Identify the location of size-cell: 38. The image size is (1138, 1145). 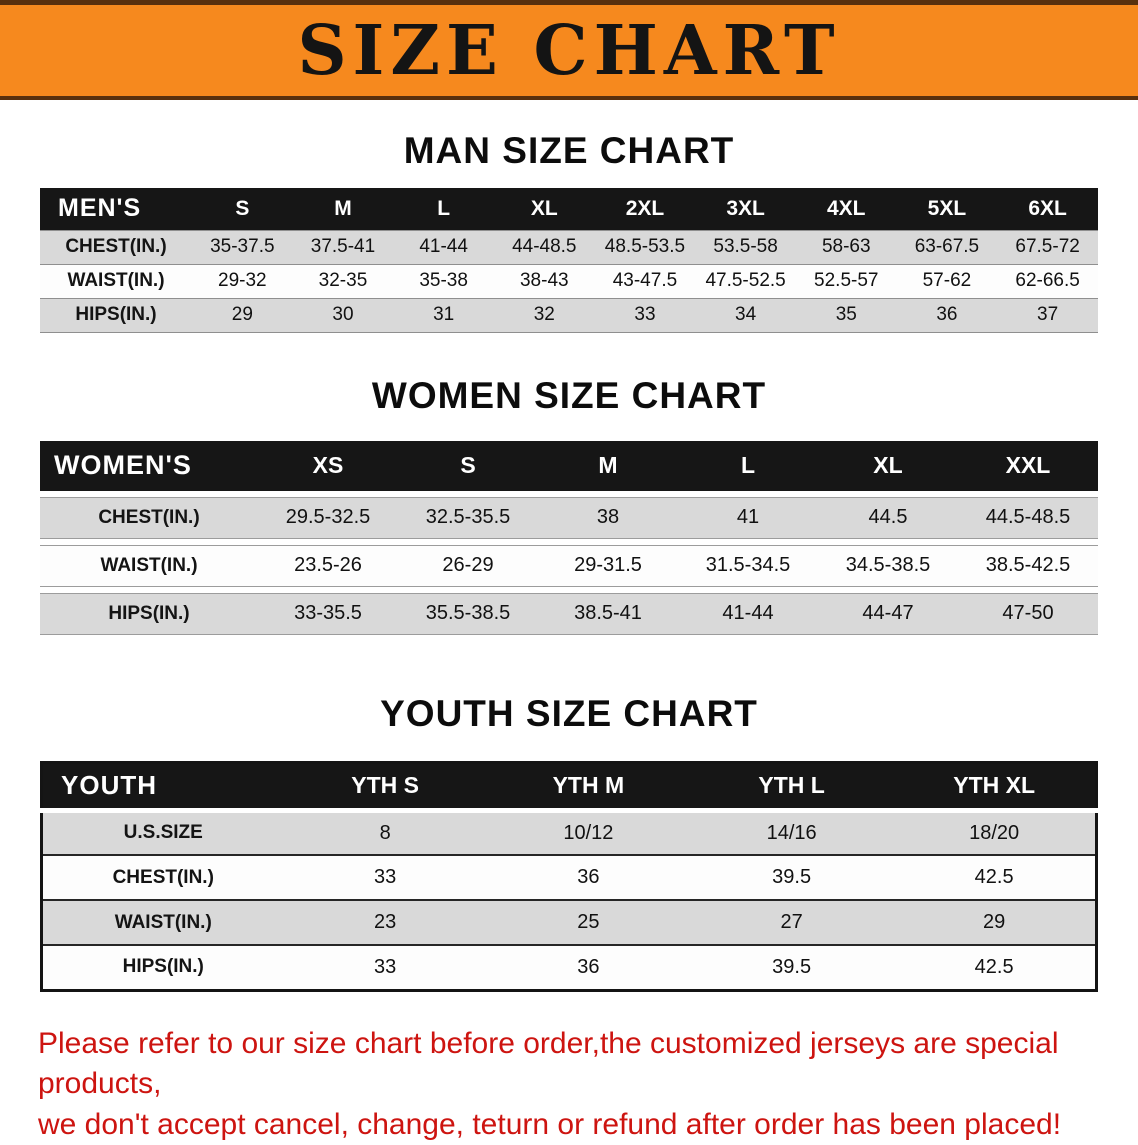
(608, 518).